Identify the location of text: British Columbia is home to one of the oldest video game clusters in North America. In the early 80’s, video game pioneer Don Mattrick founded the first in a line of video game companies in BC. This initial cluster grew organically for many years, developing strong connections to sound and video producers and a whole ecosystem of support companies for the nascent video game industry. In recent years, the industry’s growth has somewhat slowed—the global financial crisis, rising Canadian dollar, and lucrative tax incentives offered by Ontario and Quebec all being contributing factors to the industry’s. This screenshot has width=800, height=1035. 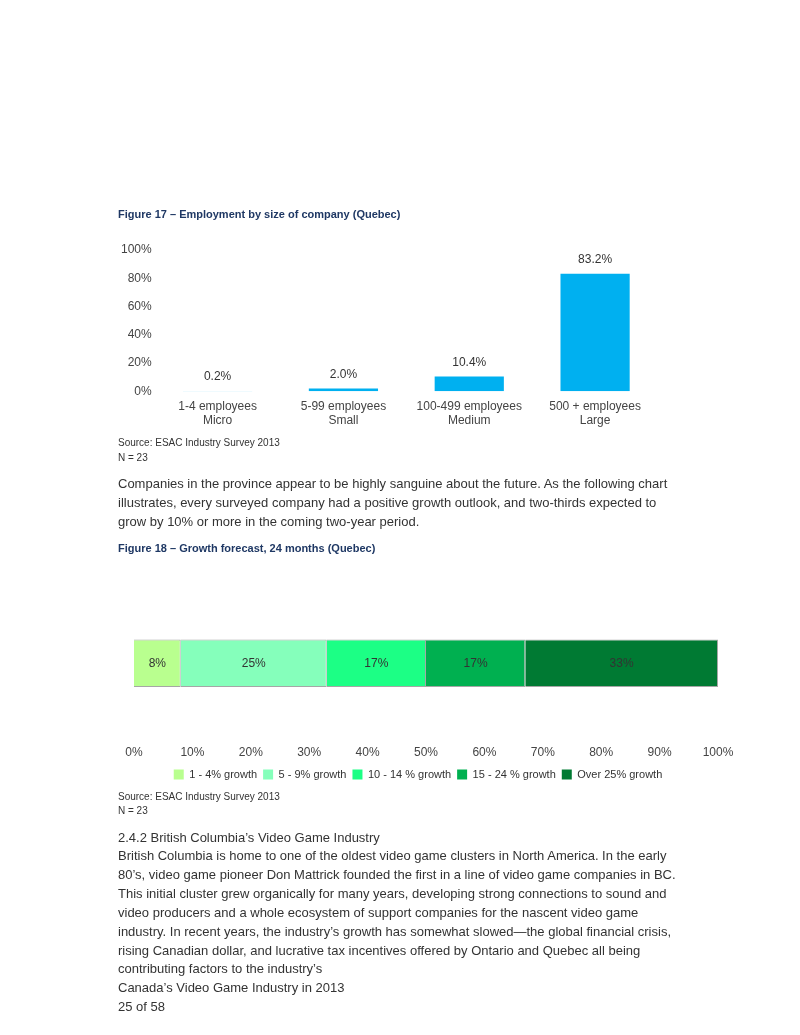
(397, 913).